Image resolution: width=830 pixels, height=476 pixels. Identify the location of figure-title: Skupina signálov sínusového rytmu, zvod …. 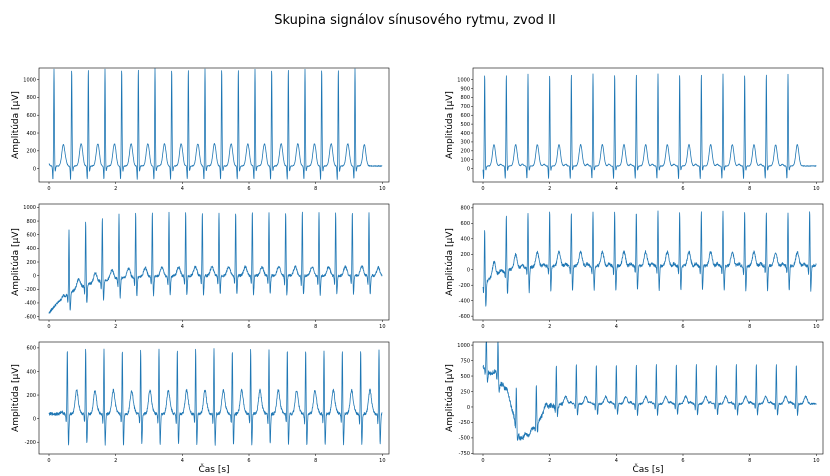
(415, 20).